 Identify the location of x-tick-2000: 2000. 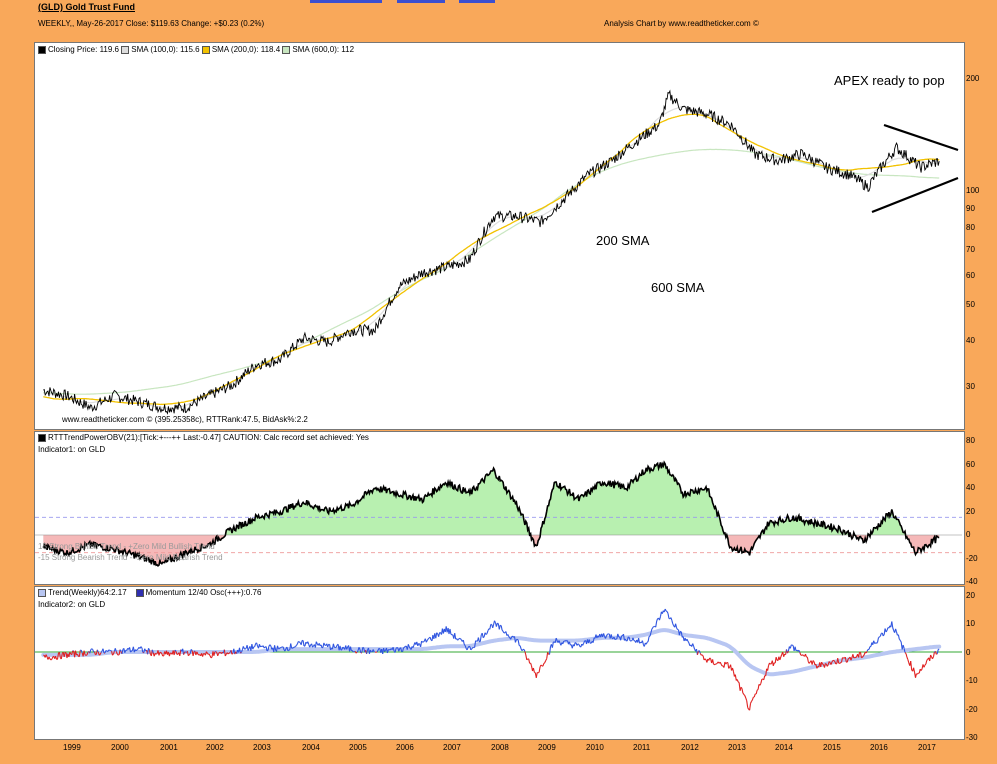
(120, 747).